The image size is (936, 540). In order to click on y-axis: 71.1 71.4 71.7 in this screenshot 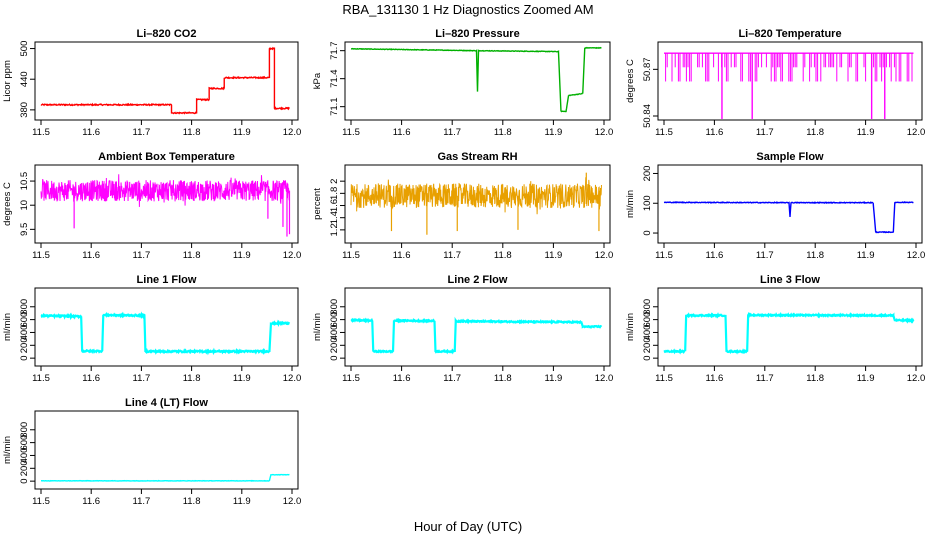, I will do `click(337, 78)`.